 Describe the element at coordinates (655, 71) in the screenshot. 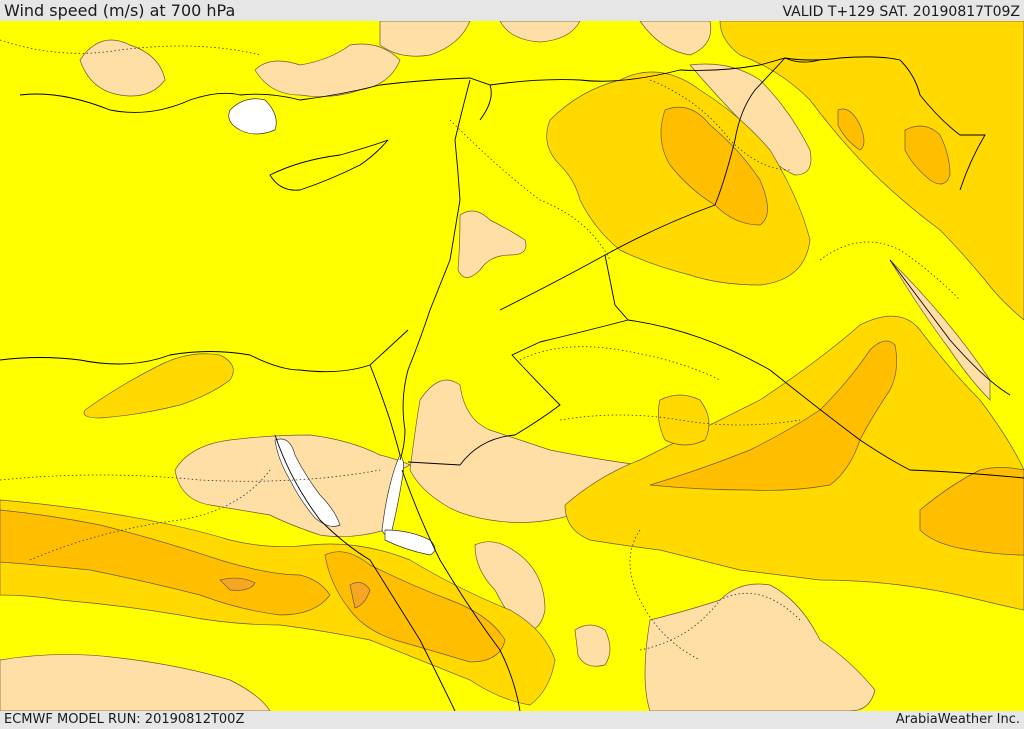

I see `syria-border` at that location.